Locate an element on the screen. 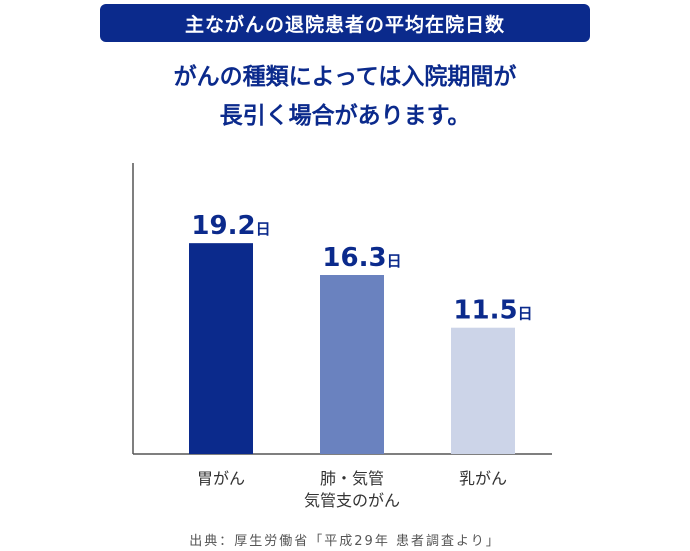 The height and width of the screenshot is (551, 690). chart-title-banner: 主ながんの退院患者の平均在院日数 is located at coordinates (345, 23).